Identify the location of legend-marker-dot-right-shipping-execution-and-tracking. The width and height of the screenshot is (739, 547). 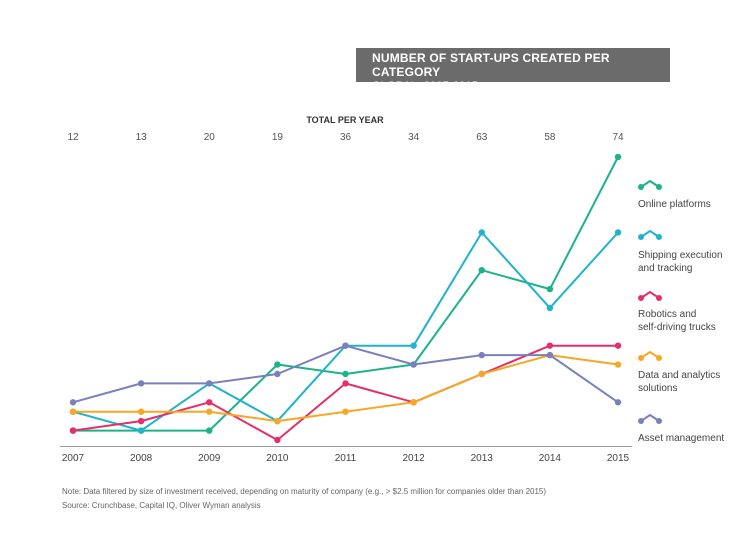
(659, 237).